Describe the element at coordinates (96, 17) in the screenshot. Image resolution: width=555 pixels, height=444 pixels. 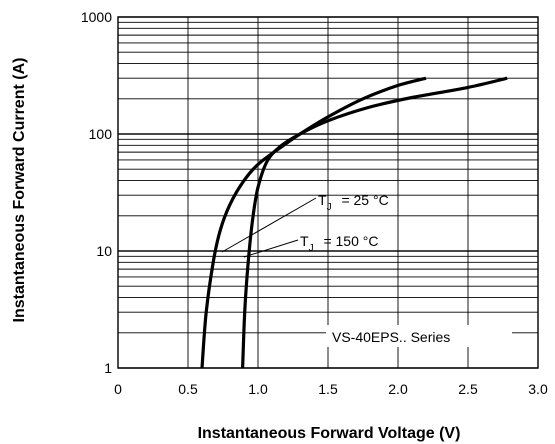
I see `y-tick-label: 1000` at that location.